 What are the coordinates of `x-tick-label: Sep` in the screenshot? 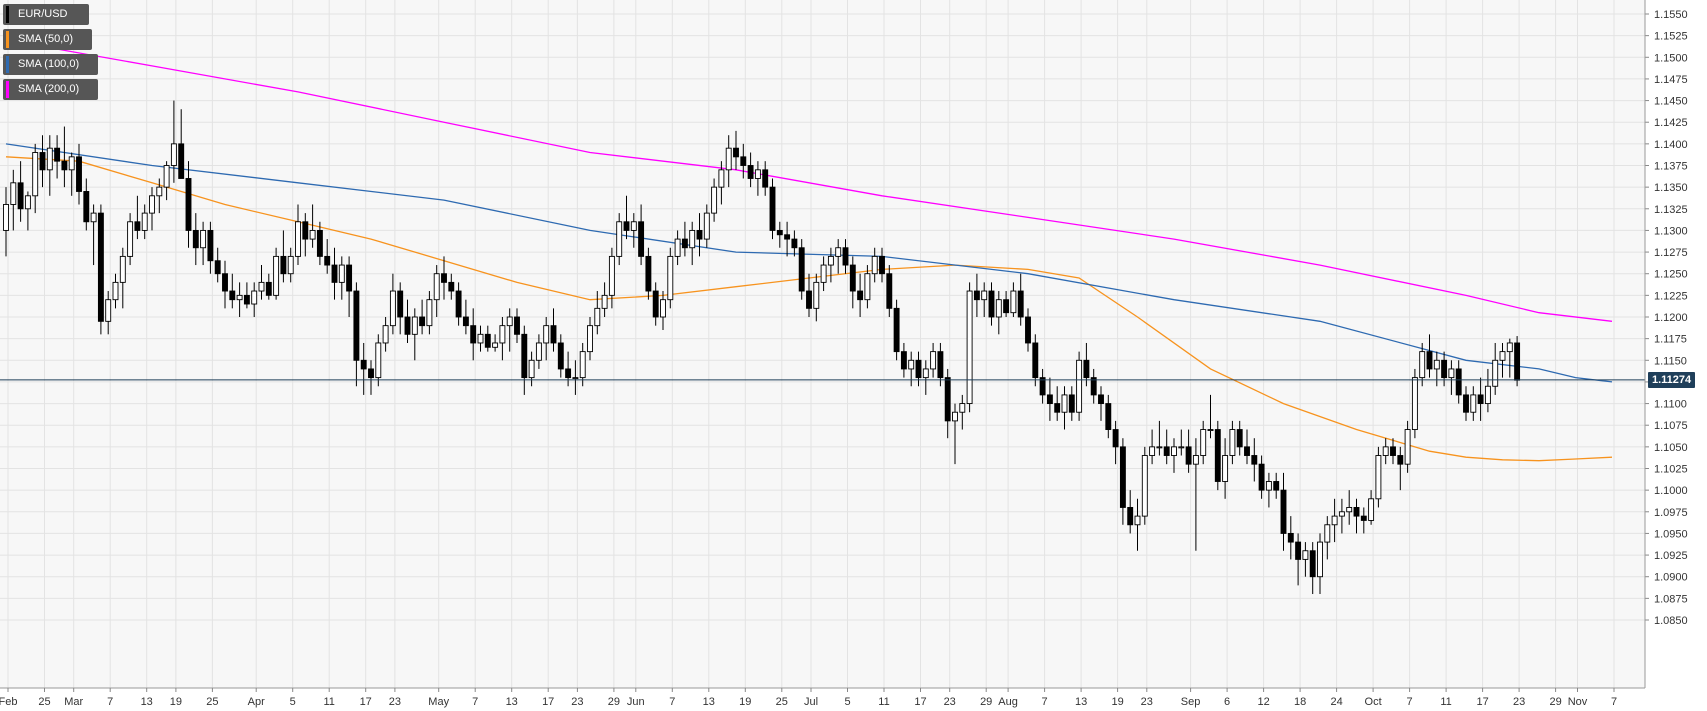 It's located at (1191, 702).